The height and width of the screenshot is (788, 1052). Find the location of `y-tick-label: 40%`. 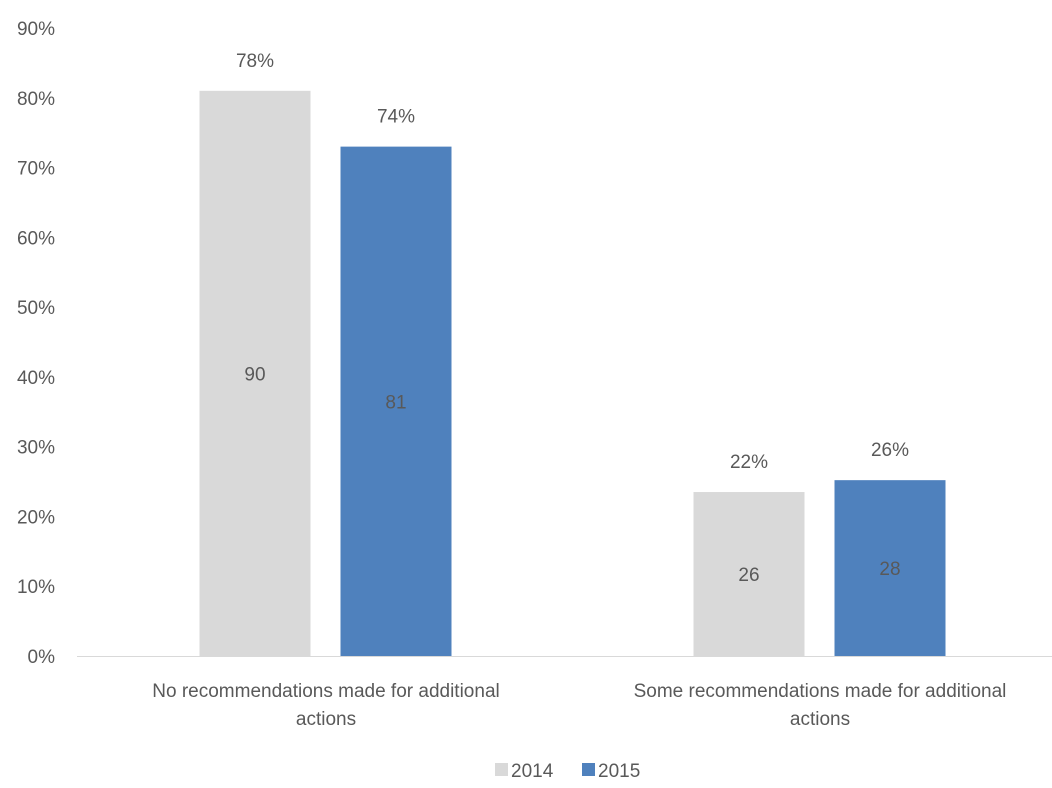

y-tick-label: 40% is located at coordinates (36, 378).